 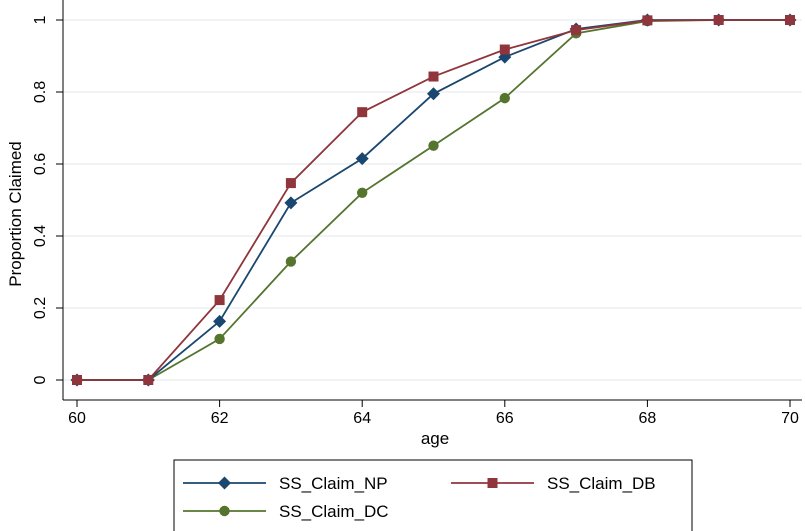 What do you see at coordinates (15, 214) in the screenshot?
I see `y-axis-title: Proportion Claimed` at bounding box center [15, 214].